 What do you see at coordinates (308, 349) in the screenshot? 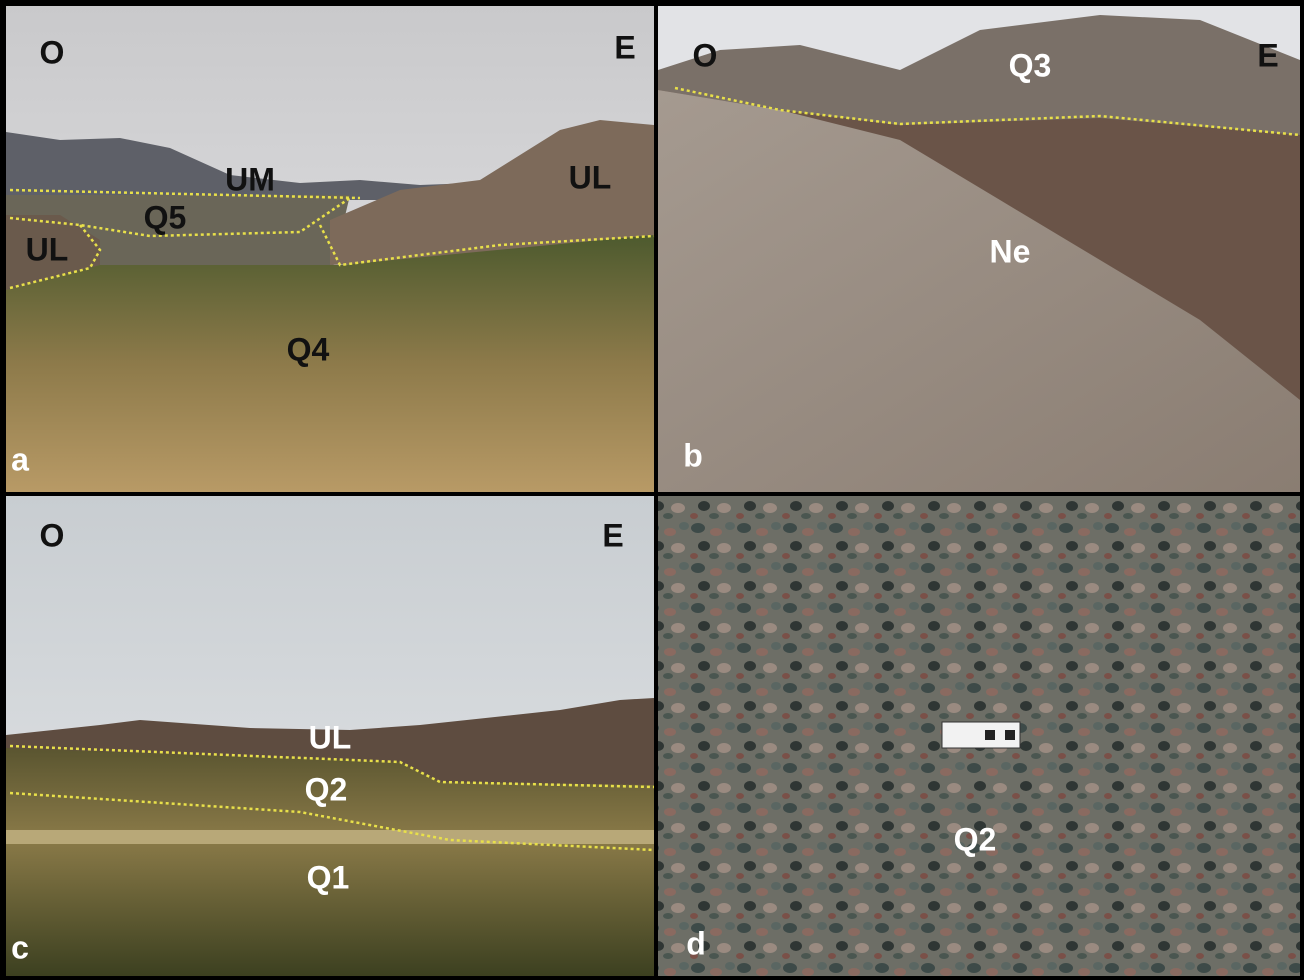
I see `unit-label: Q4` at bounding box center [308, 349].